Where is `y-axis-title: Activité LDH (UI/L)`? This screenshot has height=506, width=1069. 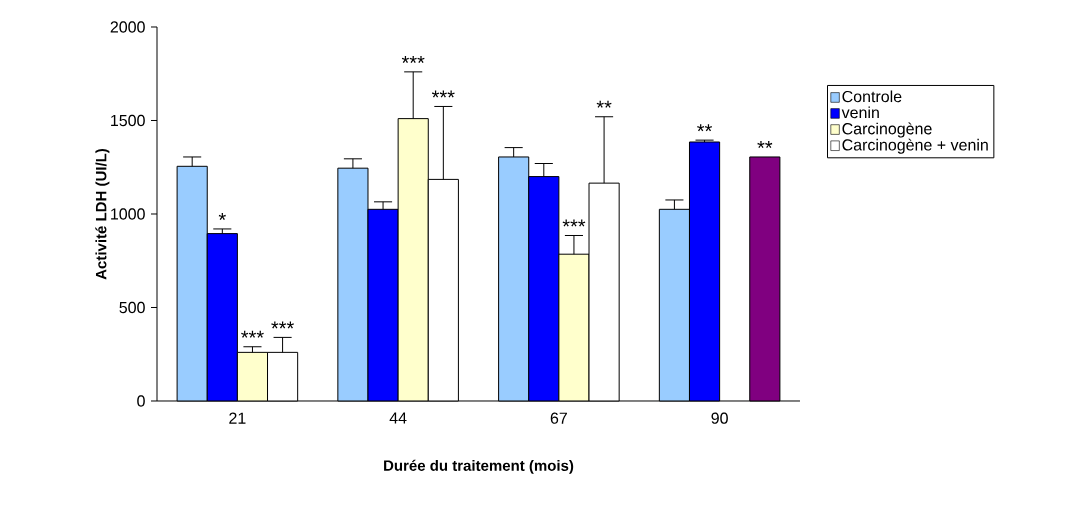
y-axis-title: Activité LDH (UI/L) is located at coordinates (102, 214).